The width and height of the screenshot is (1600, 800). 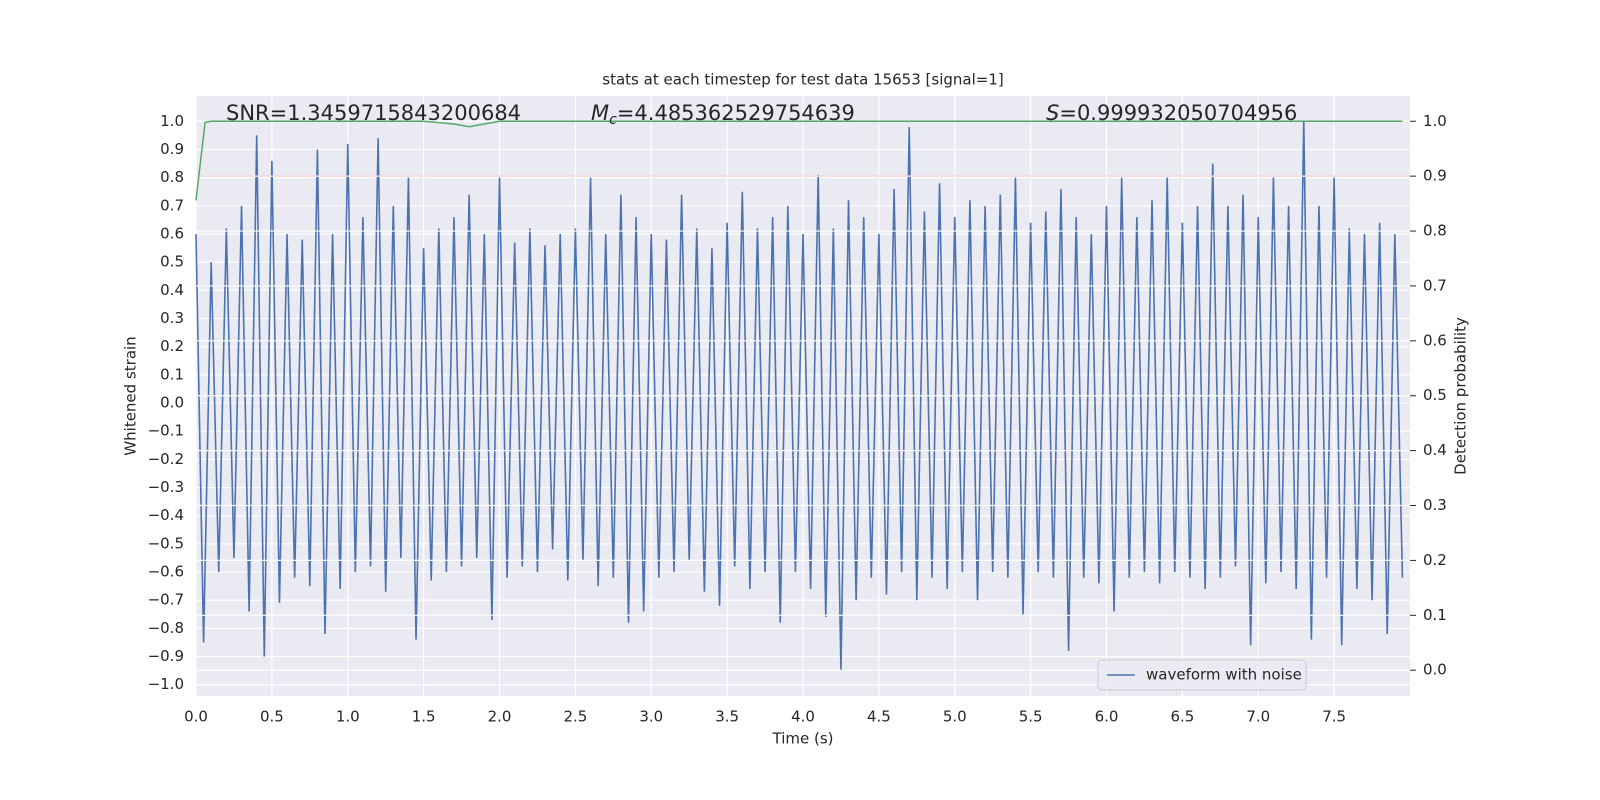 I want to click on x-tick-label: 6.0, so click(x=1107, y=717).